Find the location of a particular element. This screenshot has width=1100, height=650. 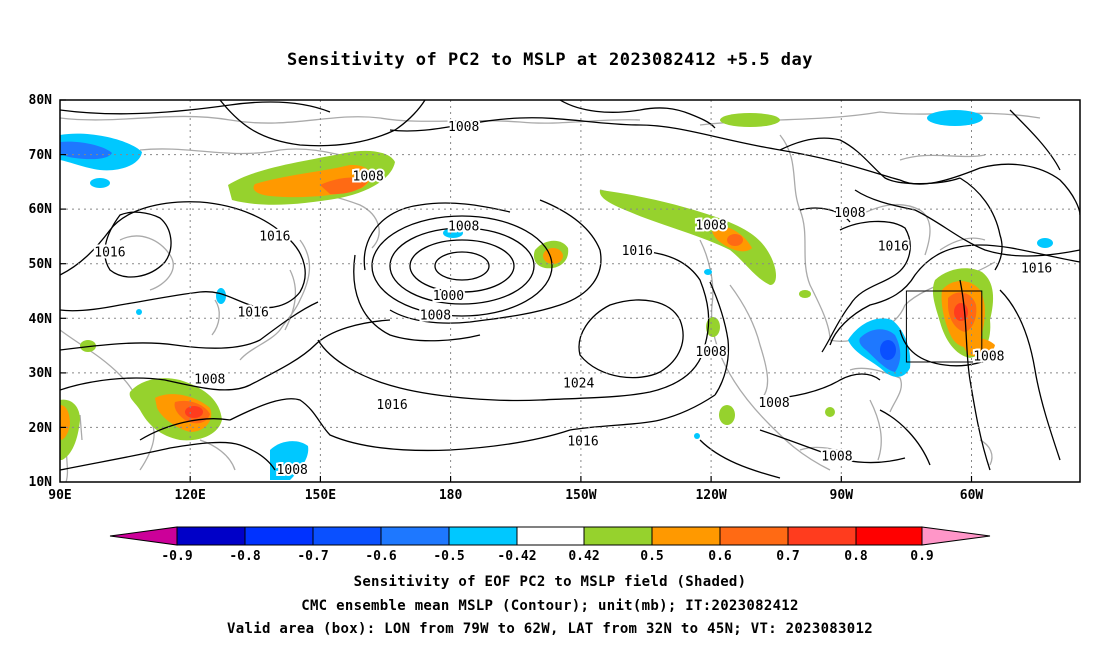

lat-label: 40N is located at coordinates (41, 319).